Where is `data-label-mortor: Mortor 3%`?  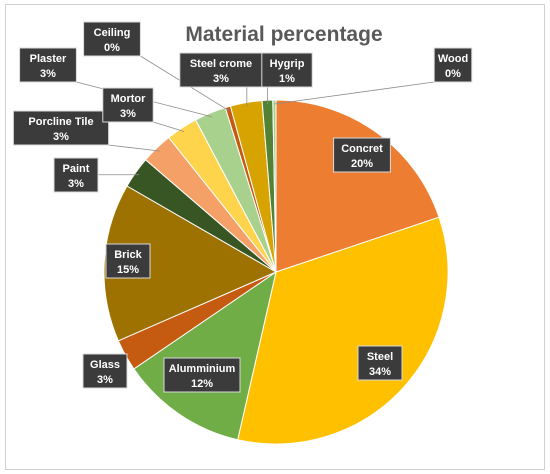
data-label-mortor: Mortor 3% is located at coordinates (128, 105).